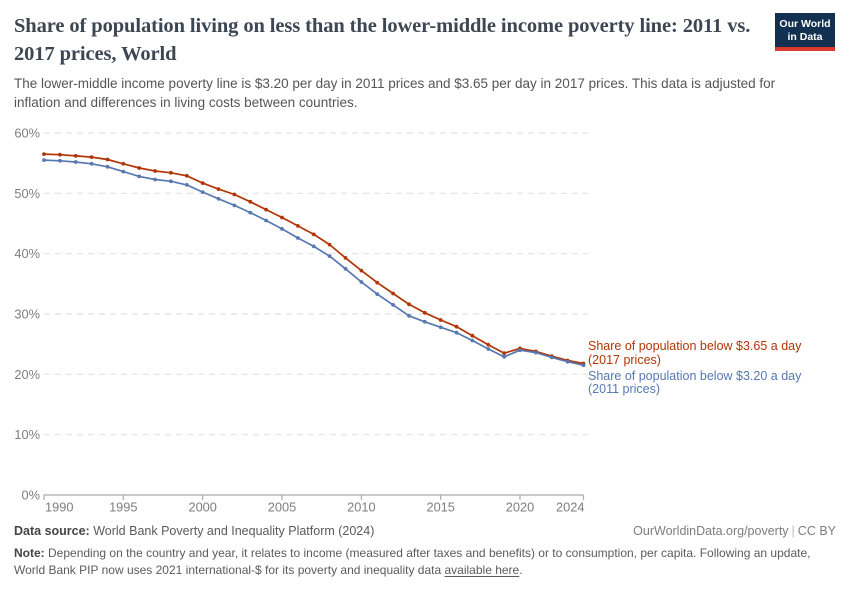  I want to click on series-1-point-1997, so click(155, 171).